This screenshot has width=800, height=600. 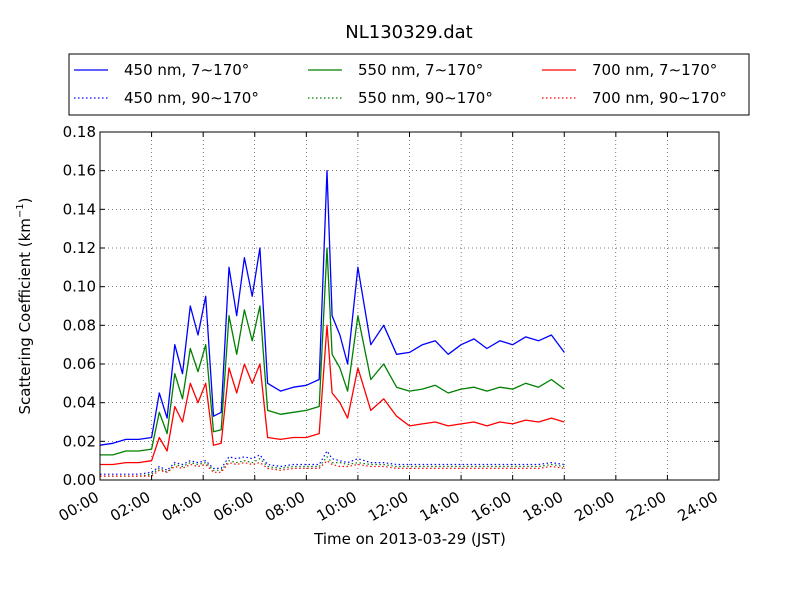 I want to click on x-tick-label: 18:00, so click(x=543, y=506).